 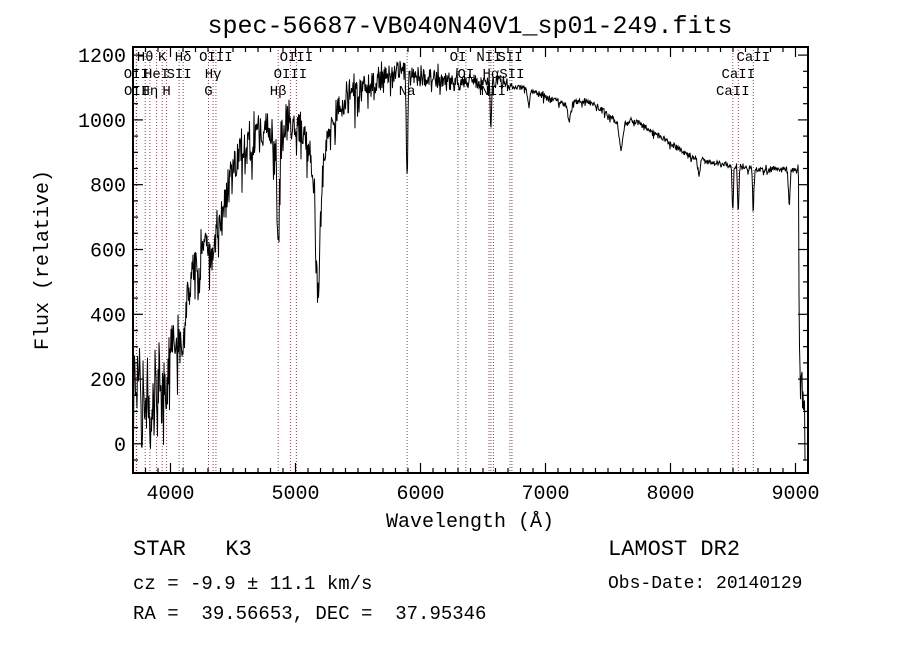 What do you see at coordinates (295, 494) in the screenshot?
I see `x-tick-label: 5000` at bounding box center [295, 494].